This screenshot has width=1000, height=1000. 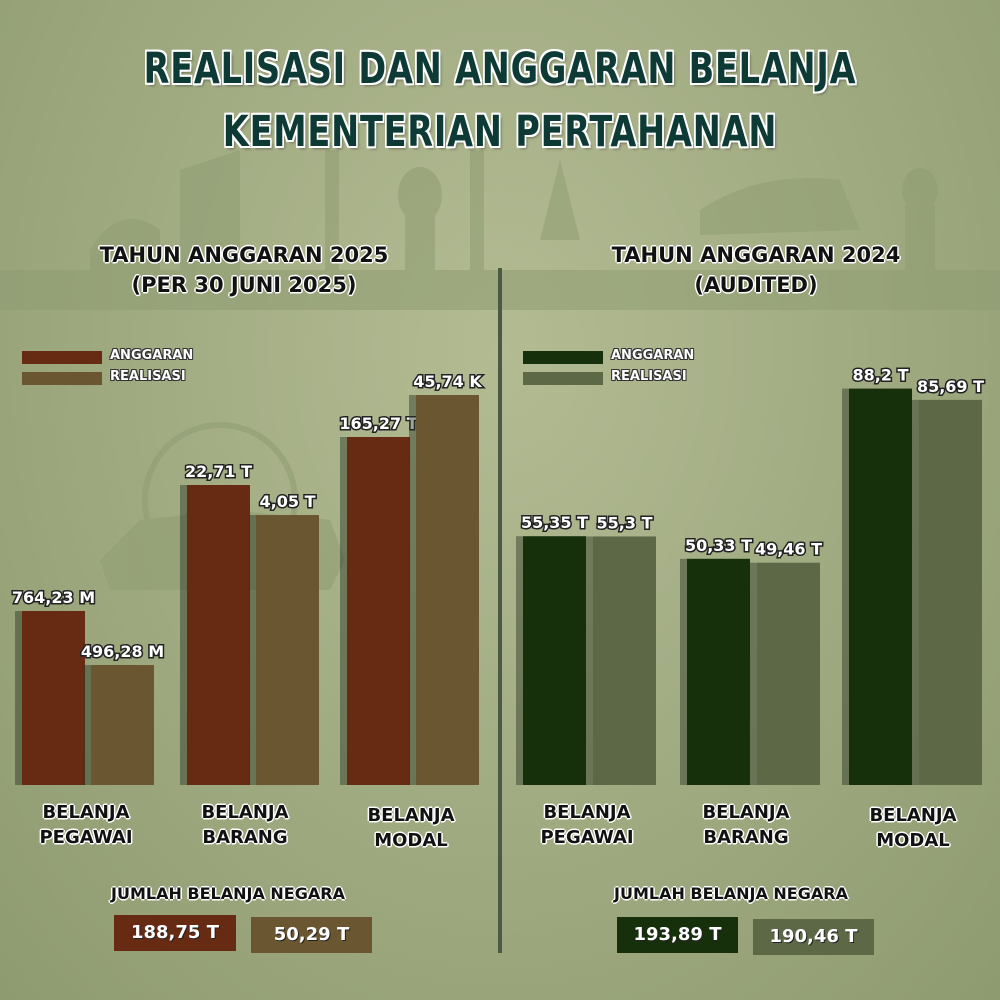 What do you see at coordinates (554, 522) in the screenshot?
I see `bar-value-label: 55,35 T` at bounding box center [554, 522].